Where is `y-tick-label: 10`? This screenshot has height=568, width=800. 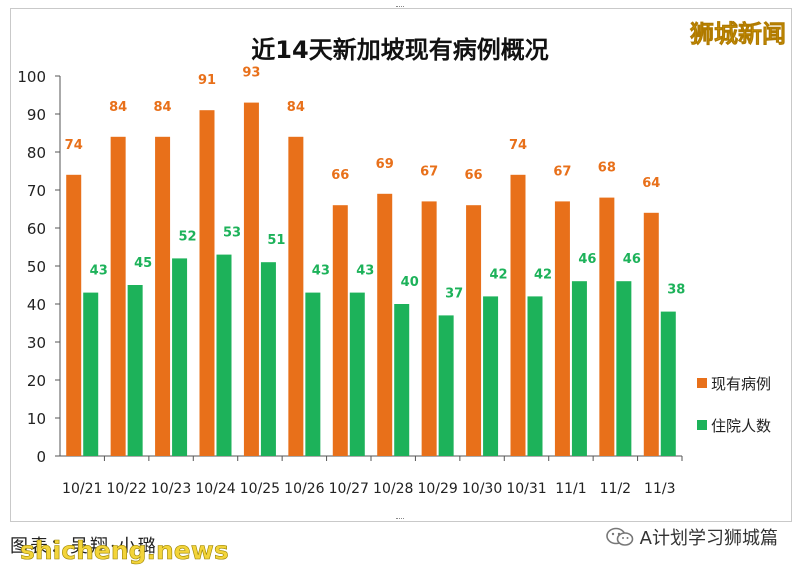 y-tick-label: 10 is located at coordinates (36, 419).